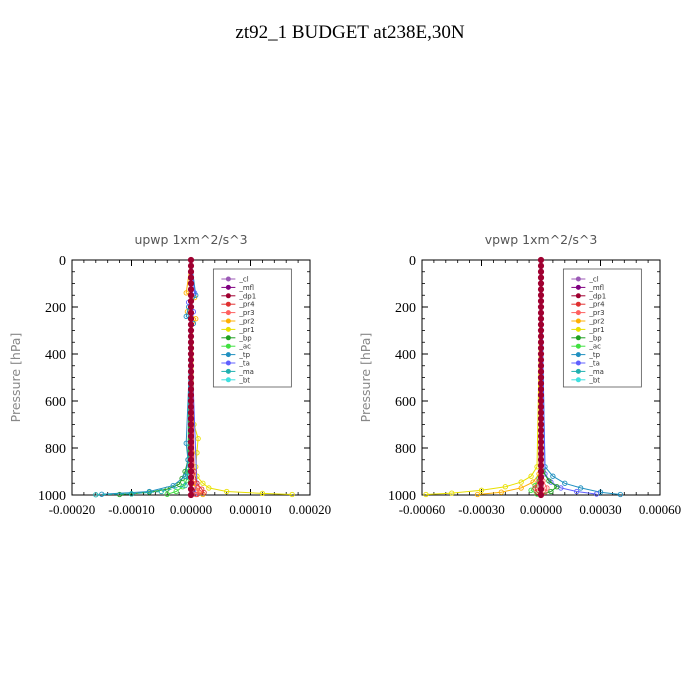  I want to click on y-axis-label: Pressure [hPa], so click(365, 378).